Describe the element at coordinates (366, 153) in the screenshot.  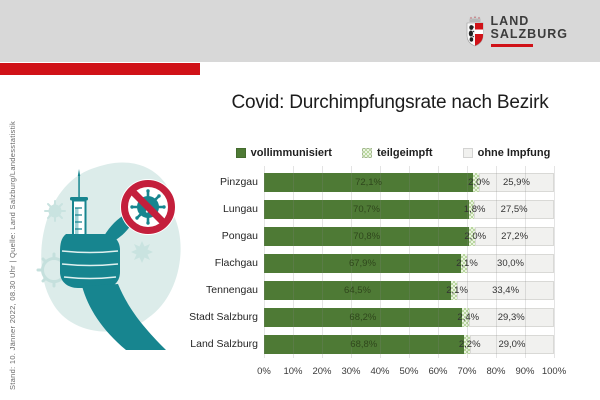
I see `legend-swatch-teilgeimpft` at that location.